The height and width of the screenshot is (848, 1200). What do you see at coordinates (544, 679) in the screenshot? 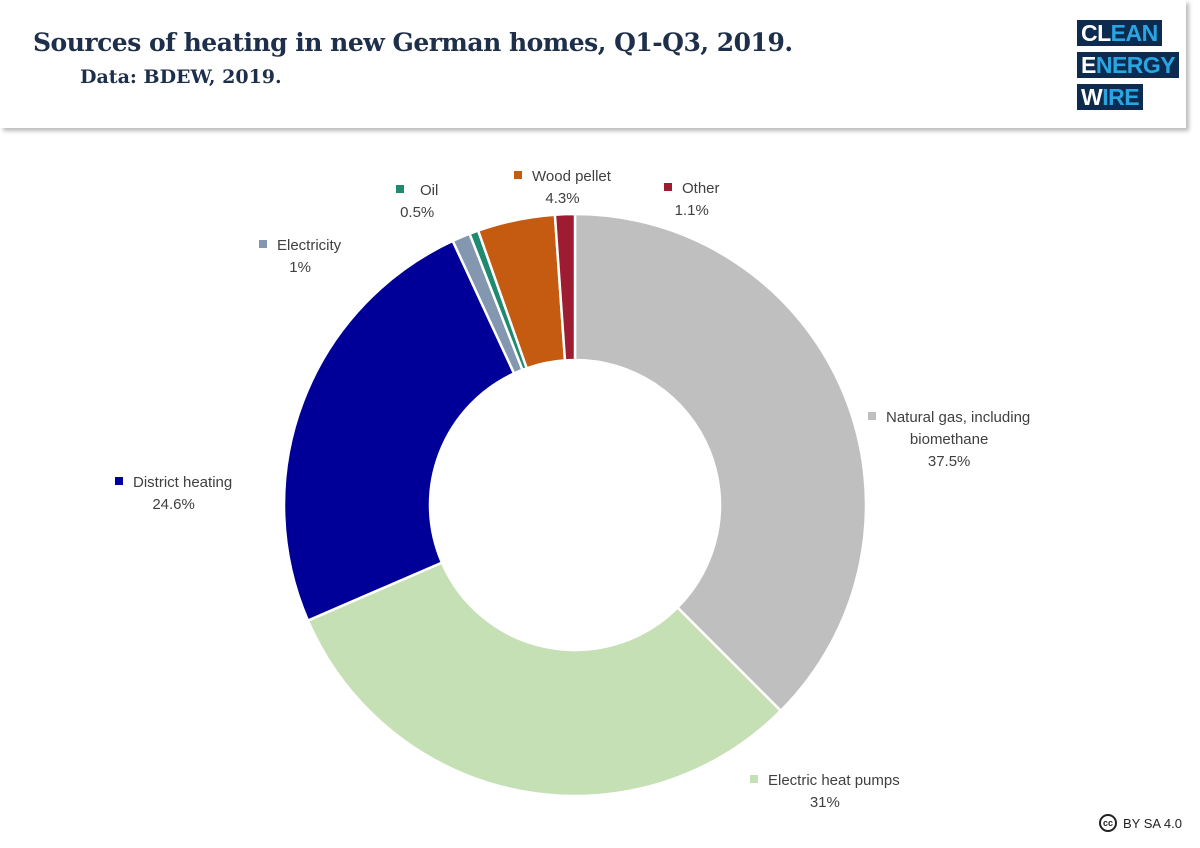
I see `slice-electric-heat-pumps` at bounding box center [544, 679].